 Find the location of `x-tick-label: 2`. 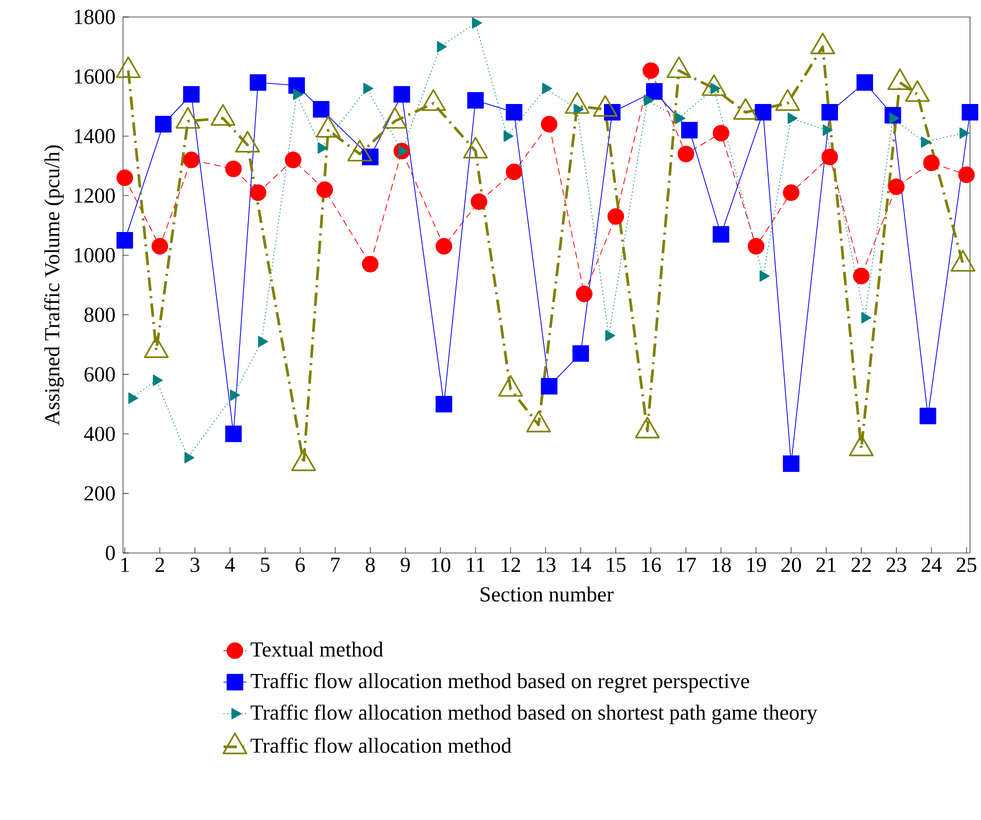

x-tick-label: 2 is located at coordinates (159, 565).